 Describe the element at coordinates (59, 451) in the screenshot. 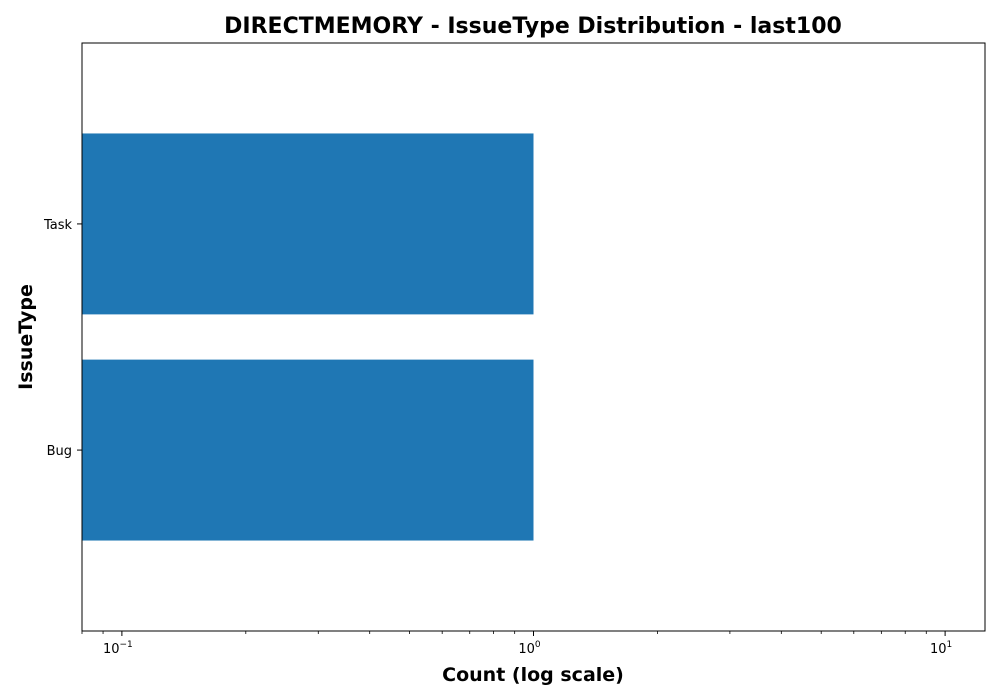

I see `y-tick-label-bug: Bug` at that location.